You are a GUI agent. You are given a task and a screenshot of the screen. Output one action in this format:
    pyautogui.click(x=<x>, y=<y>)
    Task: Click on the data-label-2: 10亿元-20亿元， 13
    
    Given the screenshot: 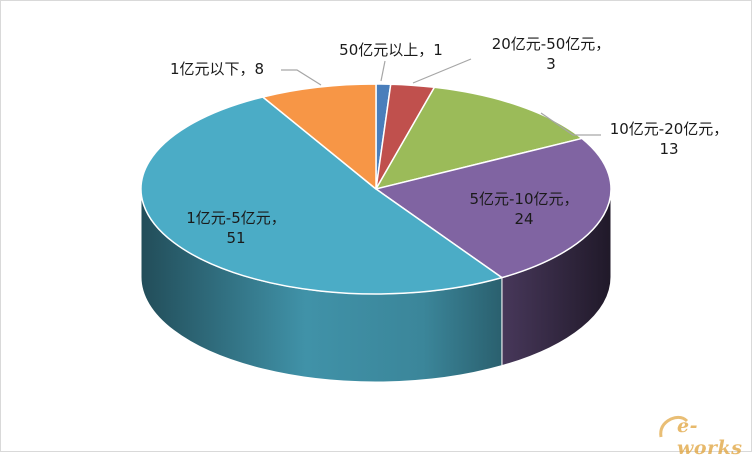 What is the action you would take?
    pyautogui.click(x=669, y=139)
    